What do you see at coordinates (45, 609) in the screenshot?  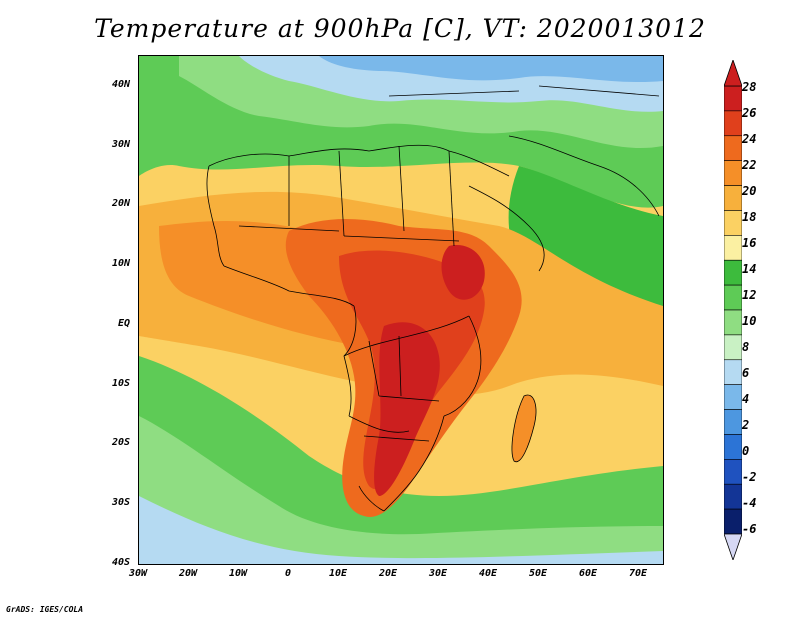 I see `grads-credit: GrADS: IGES/COLA` at bounding box center [45, 609].